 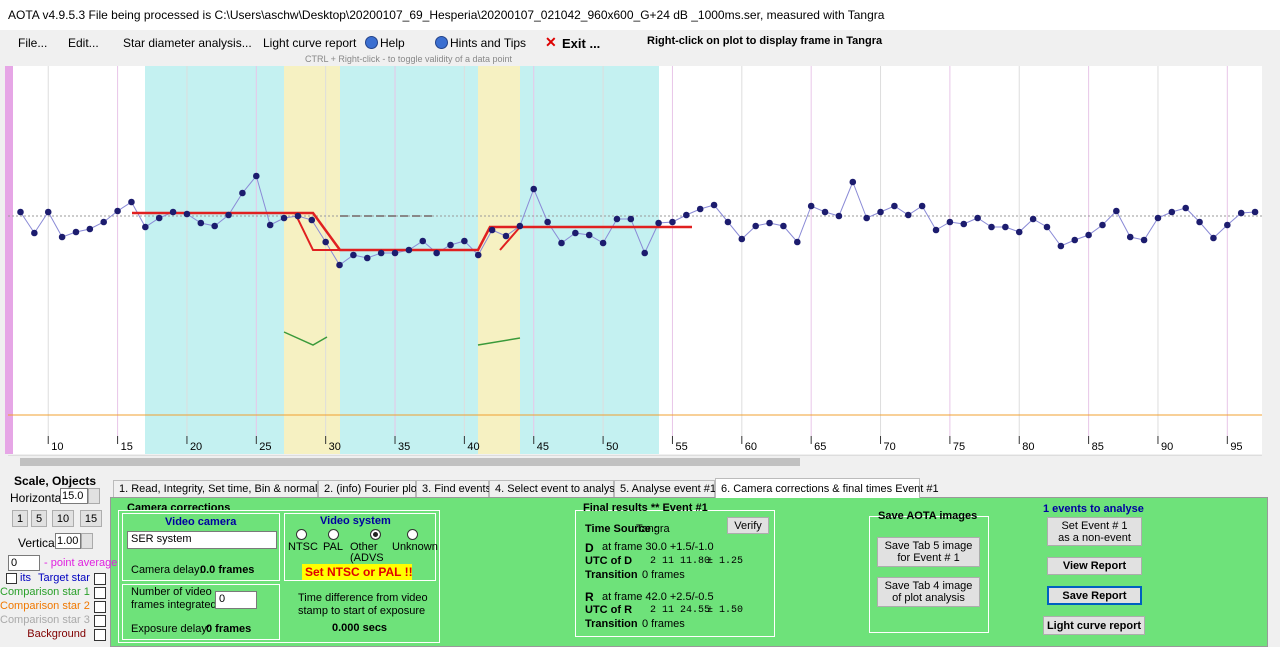 I want to click on scrollbar-thumb, so click(x=410, y=462).